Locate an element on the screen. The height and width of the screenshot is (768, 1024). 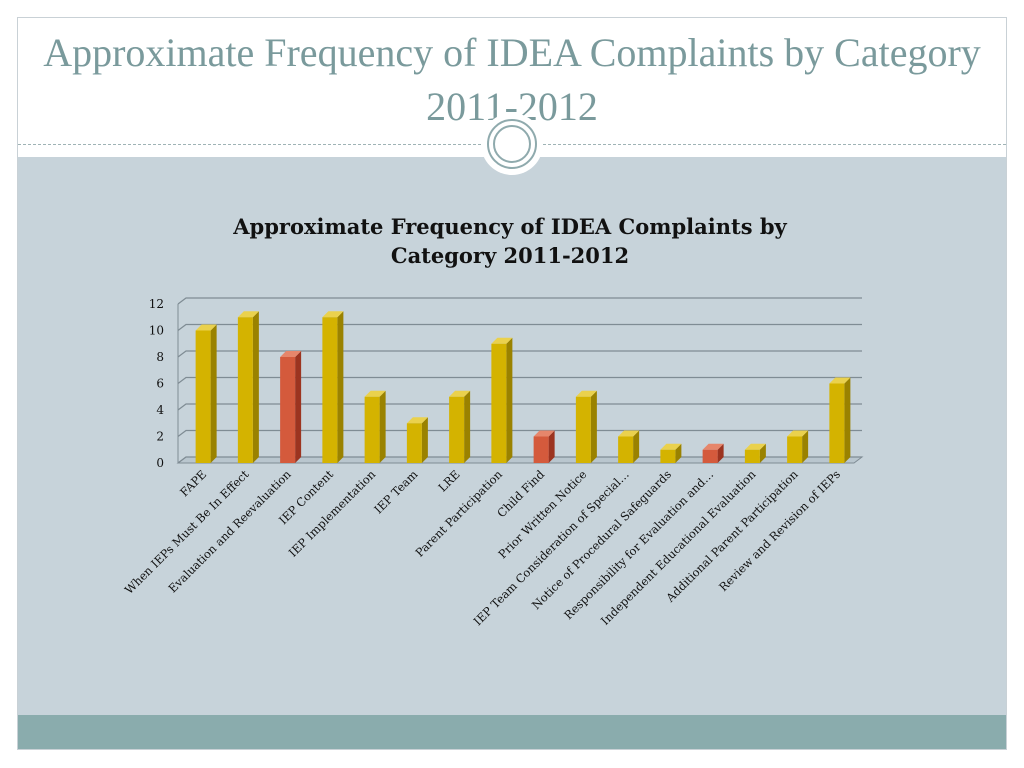
x-tick-label: FAPE is located at coordinates (193, 483).